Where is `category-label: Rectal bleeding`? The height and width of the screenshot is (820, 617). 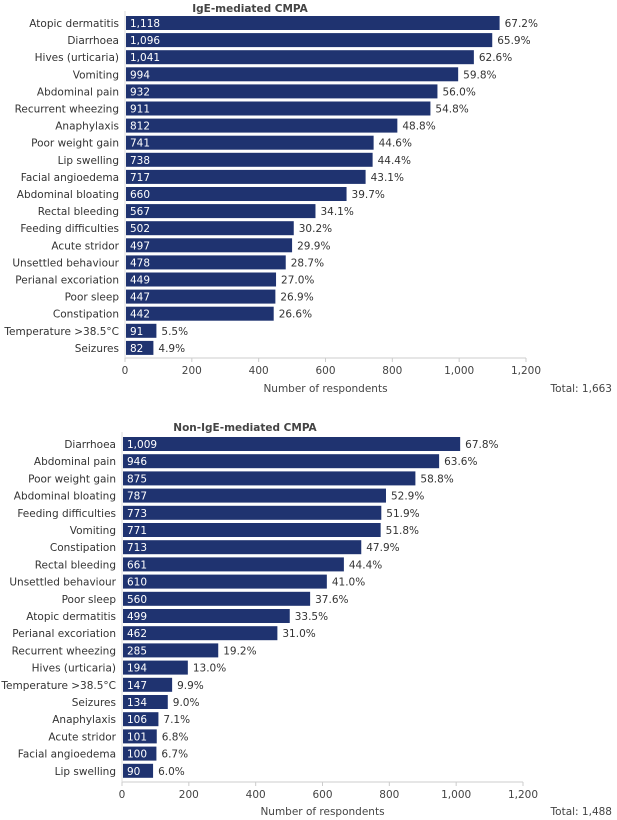 category-label: Rectal bleeding is located at coordinates (75, 565).